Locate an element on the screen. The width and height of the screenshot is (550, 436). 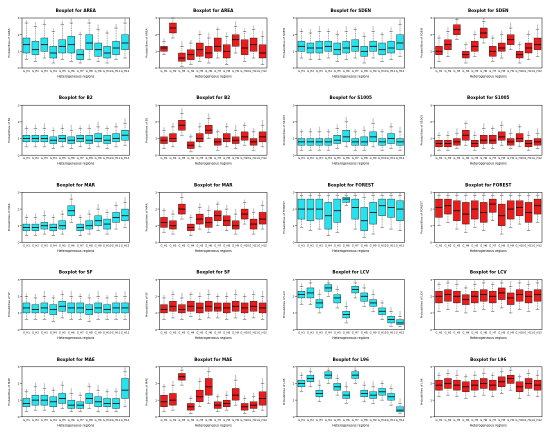
y-tick-label: 0 is located at coordinates (294, 243).